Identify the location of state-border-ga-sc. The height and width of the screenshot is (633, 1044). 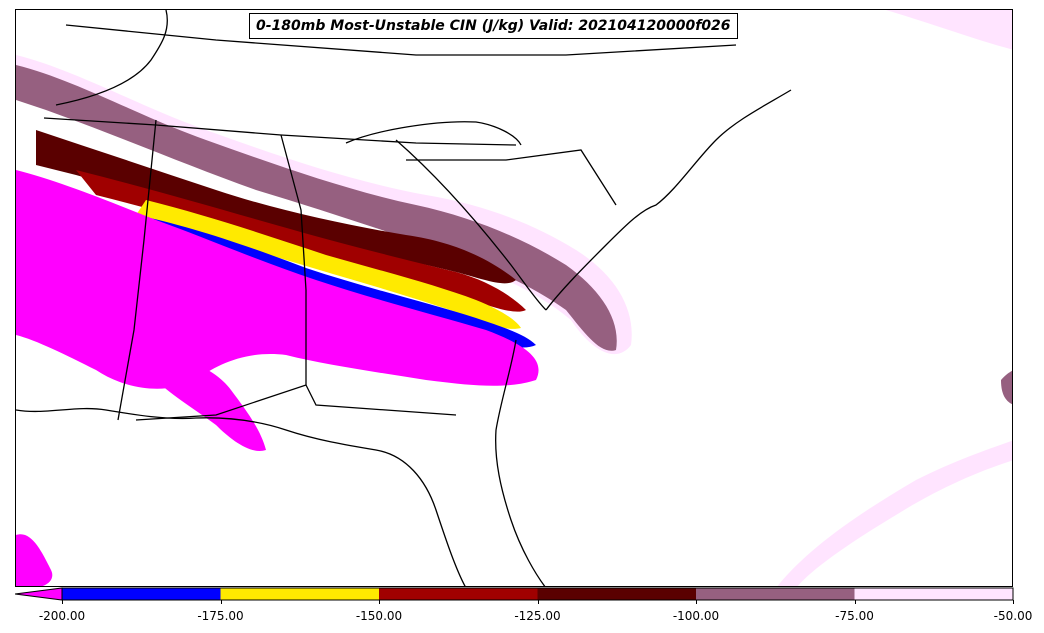
(471, 225).